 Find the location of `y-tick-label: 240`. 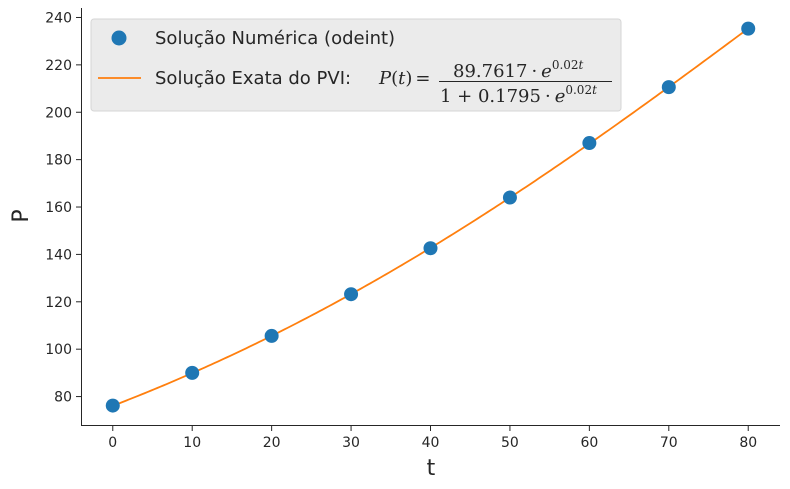

y-tick-label: 240 is located at coordinates (58, 18).